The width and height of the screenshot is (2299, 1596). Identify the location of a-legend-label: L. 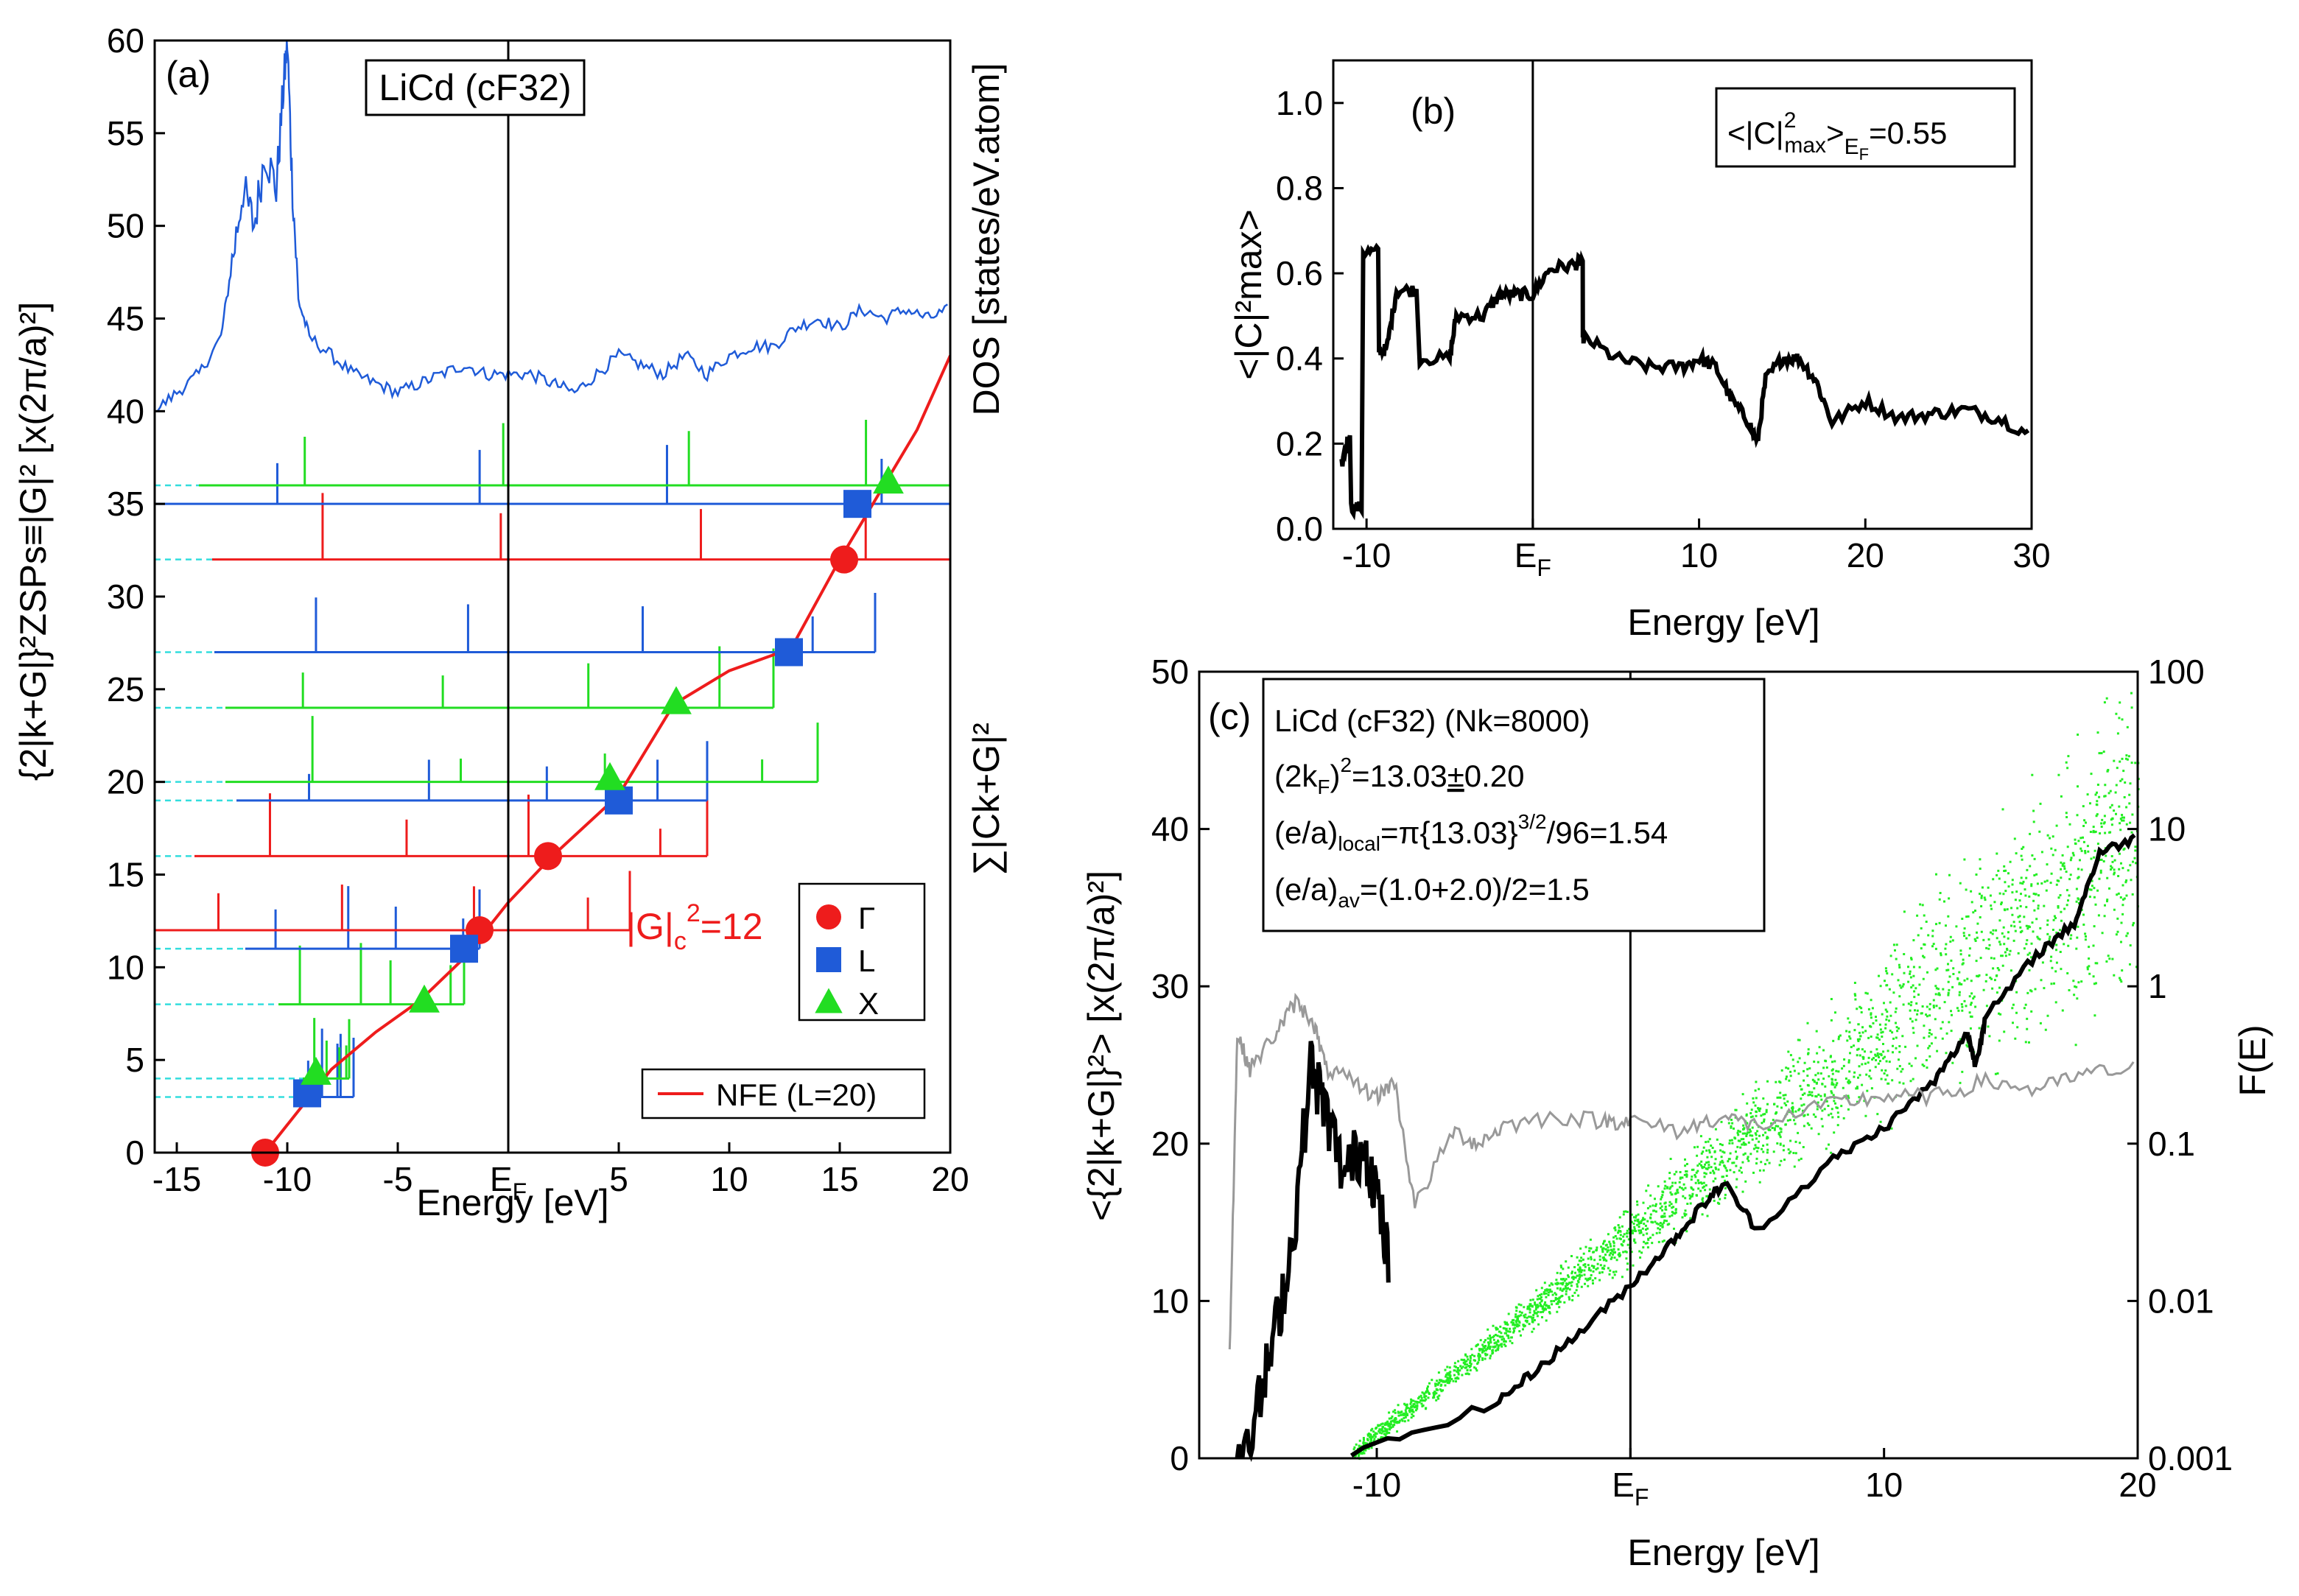
(866, 960).